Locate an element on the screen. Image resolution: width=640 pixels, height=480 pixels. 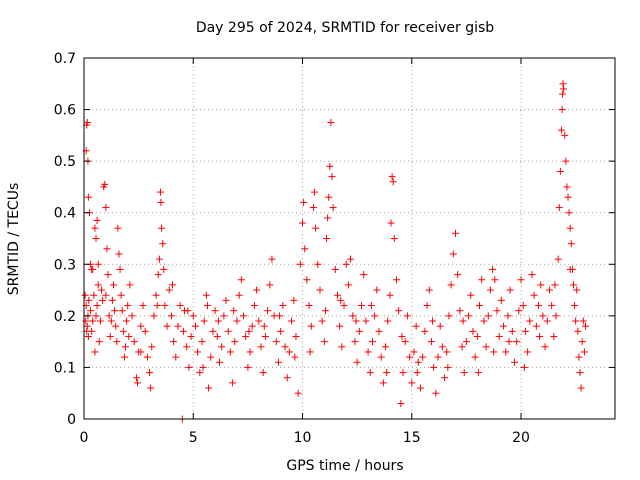
y-tick-label: 0 is located at coordinates (71, 420).